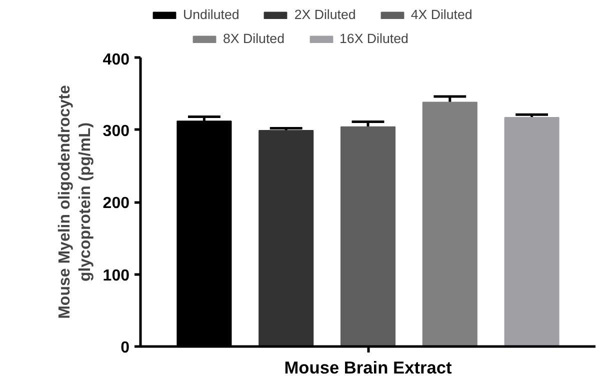 The width and height of the screenshot is (600, 380). I want to click on y-axis-title: Mouse Myelin oligodendrocyte glycoprotein (pg/mL), so click(75, 201).